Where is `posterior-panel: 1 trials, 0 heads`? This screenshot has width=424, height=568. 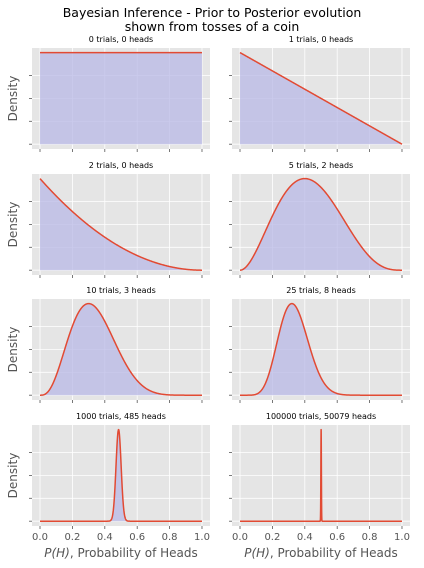 posterior-panel: 1 trials, 0 heads is located at coordinates (319, 93).